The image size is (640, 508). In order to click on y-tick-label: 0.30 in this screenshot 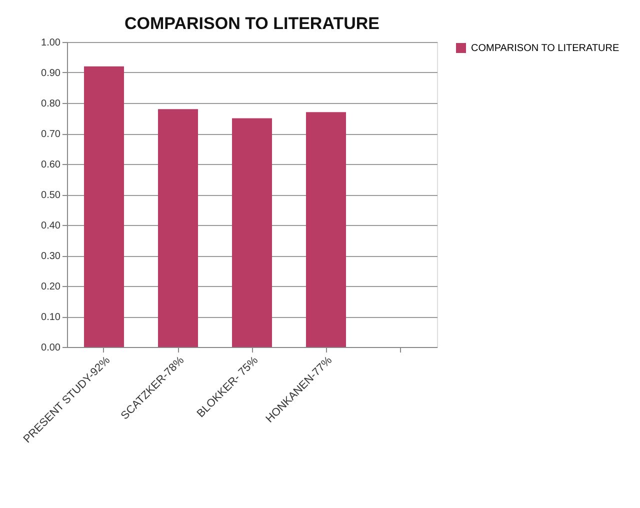, I will do `click(51, 256)`.